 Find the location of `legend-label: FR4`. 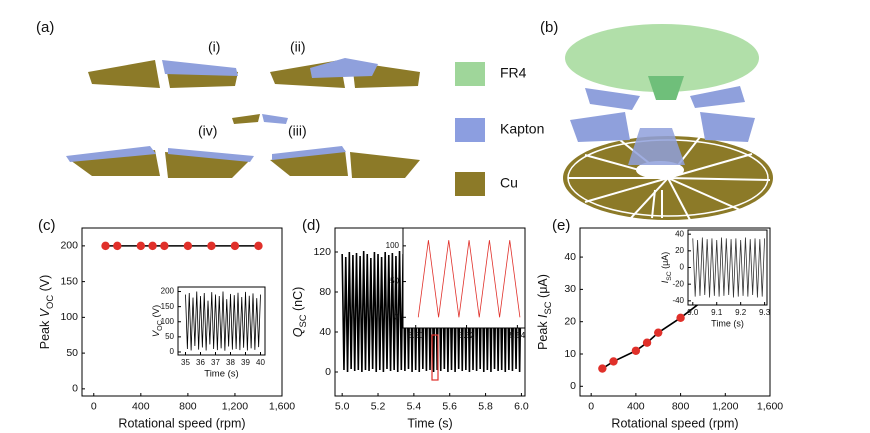

legend-label: FR4 is located at coordinates (513, 73).